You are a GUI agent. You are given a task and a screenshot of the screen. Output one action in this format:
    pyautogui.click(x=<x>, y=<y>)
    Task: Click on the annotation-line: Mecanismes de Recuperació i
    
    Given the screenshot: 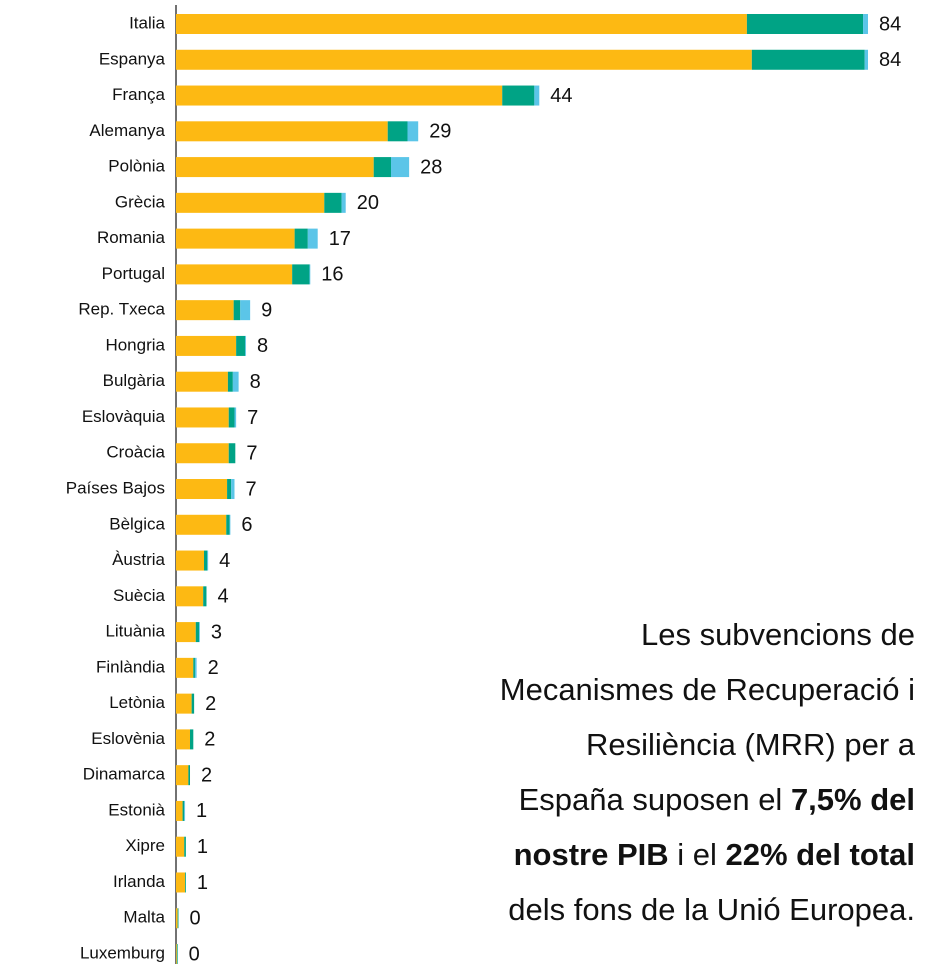 What is the action you would take?
    pyautogui.click(x=707, y=689)
    